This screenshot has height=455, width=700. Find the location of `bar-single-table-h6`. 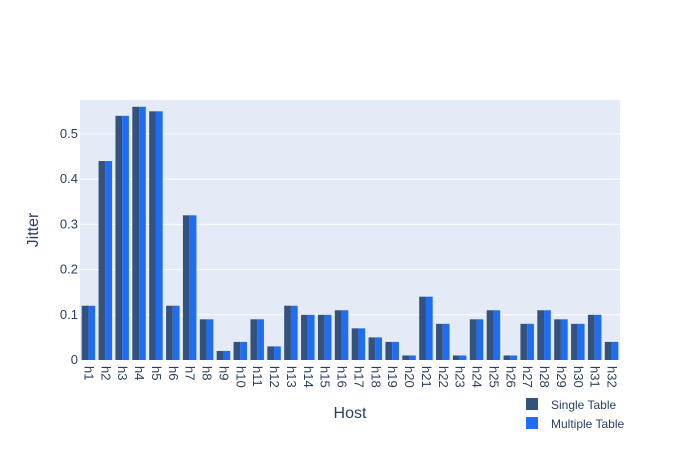

bar-single-table-h6 is located at coordinates (169, 332).